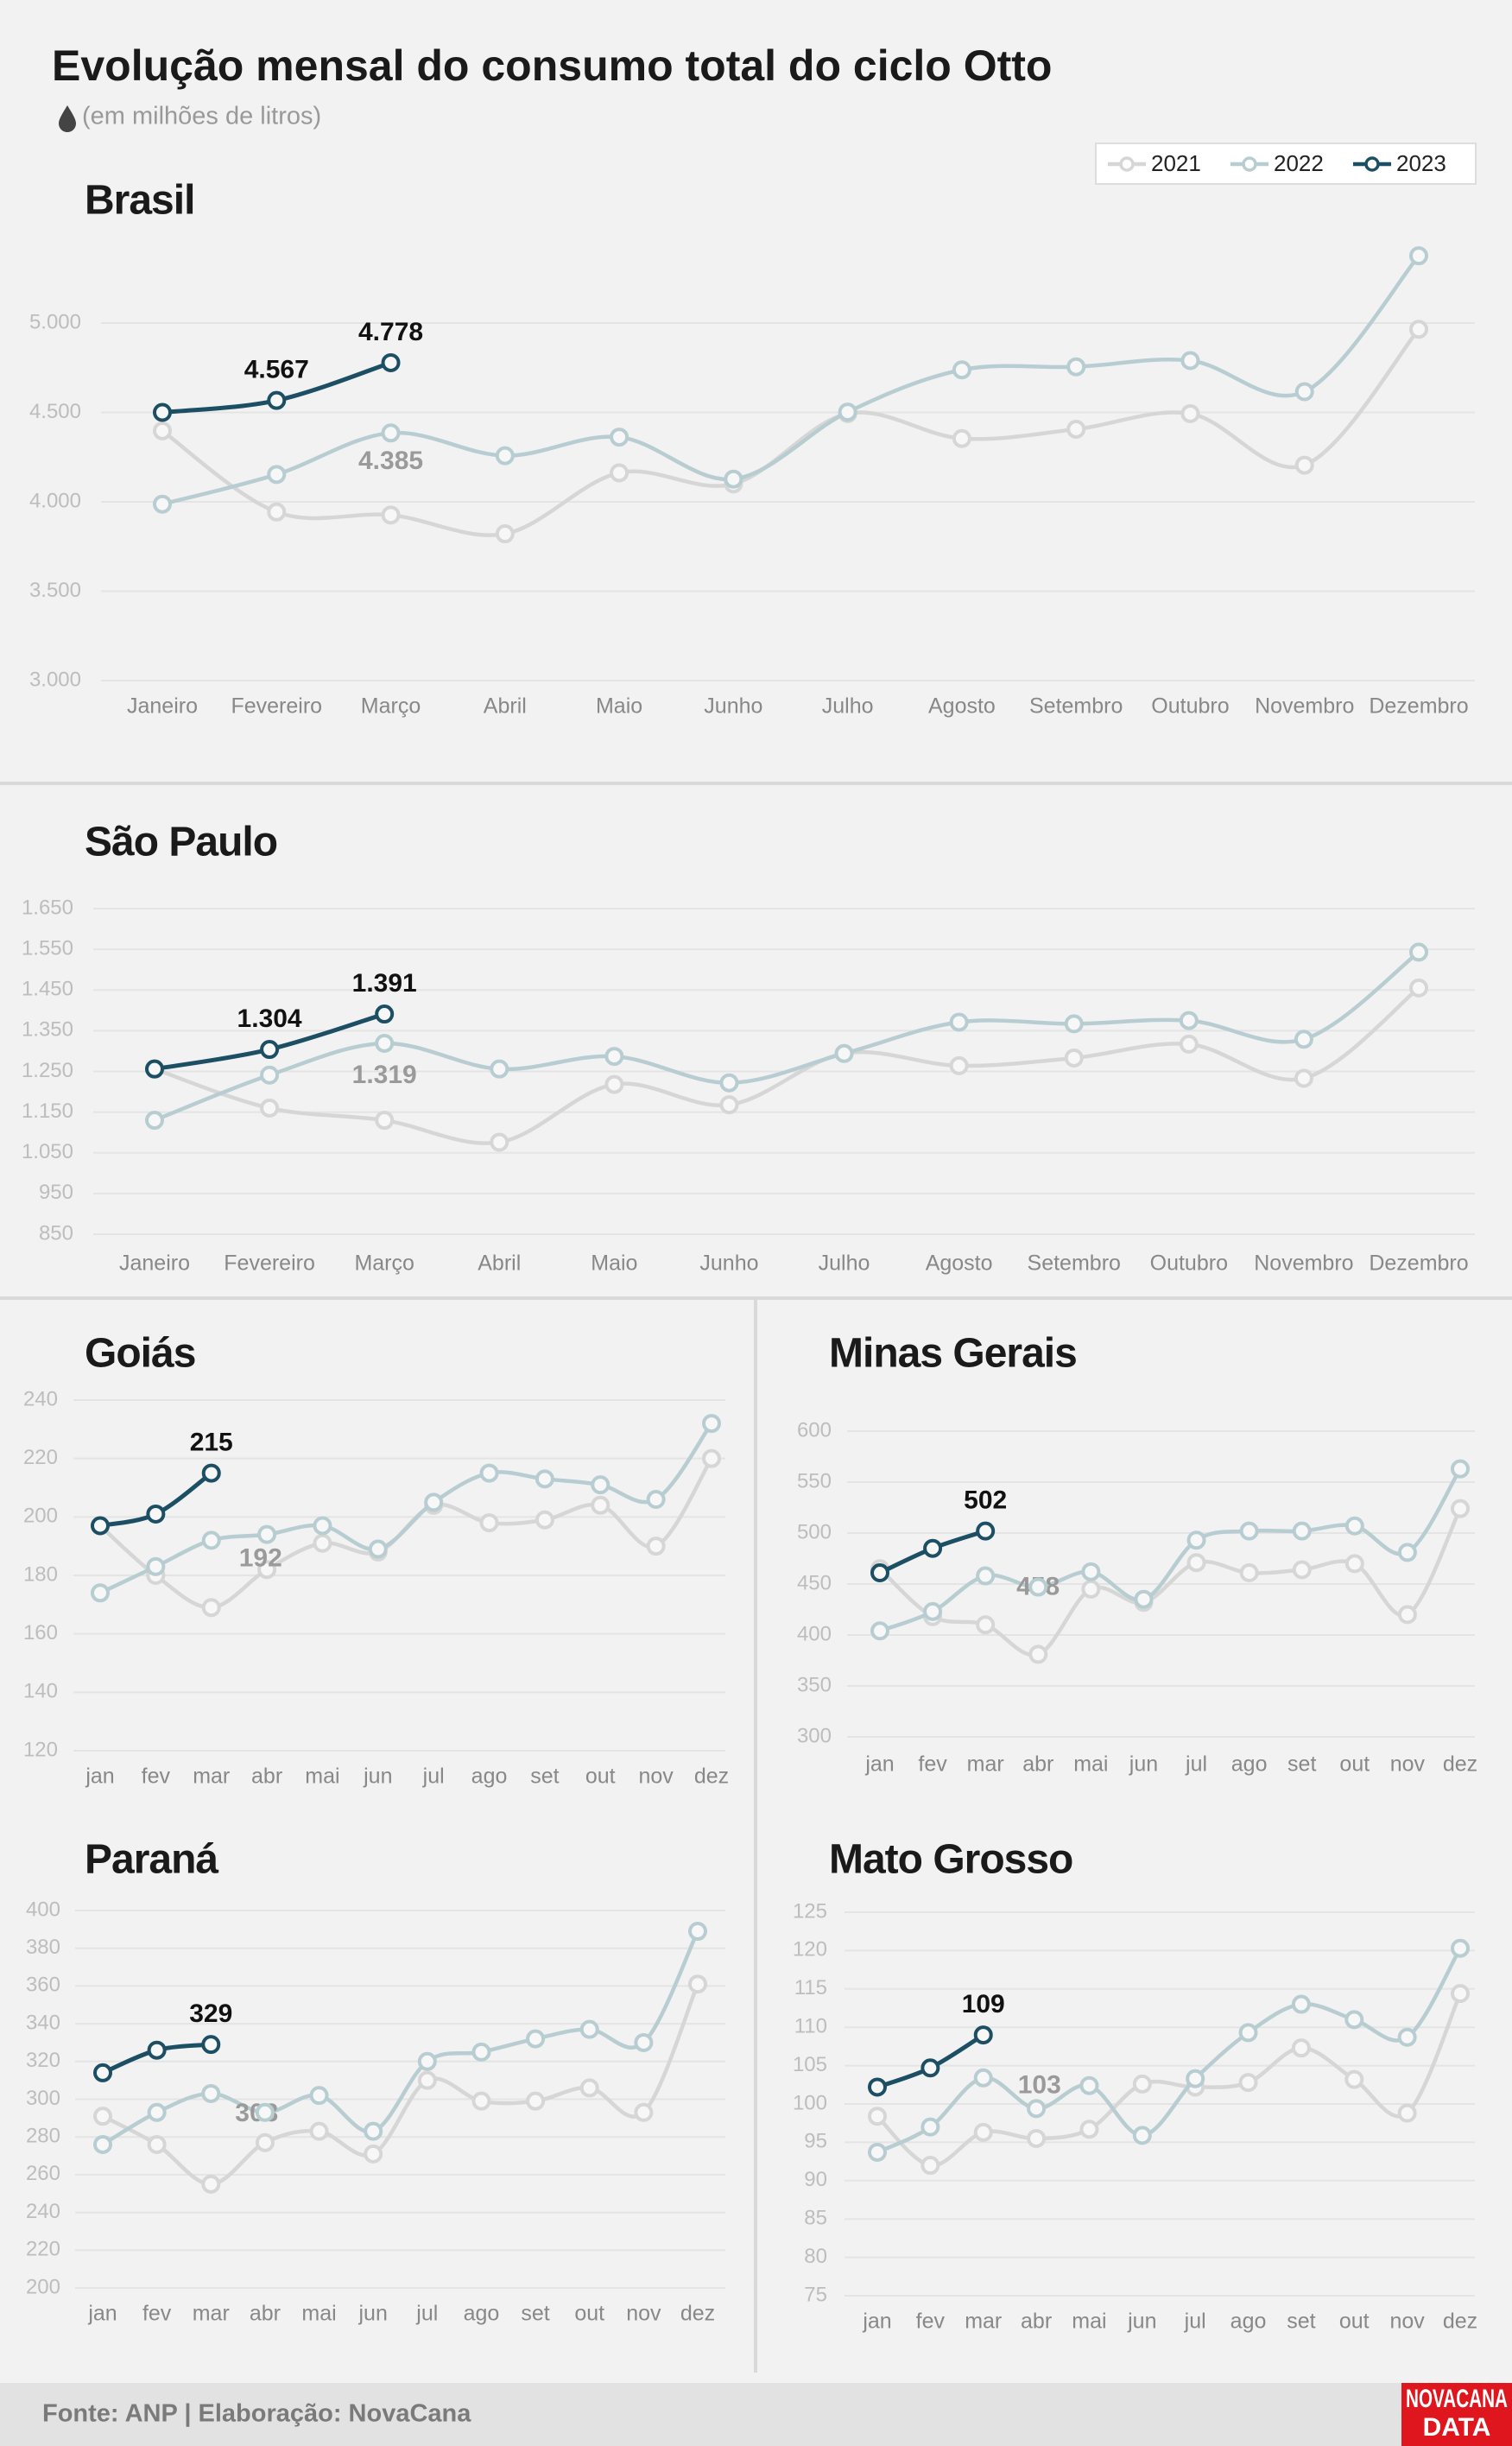 Image resolution: width=1512 pixels, height=2446 pixels. I want to click on y-tick-label: 320, so click(43, 2060).